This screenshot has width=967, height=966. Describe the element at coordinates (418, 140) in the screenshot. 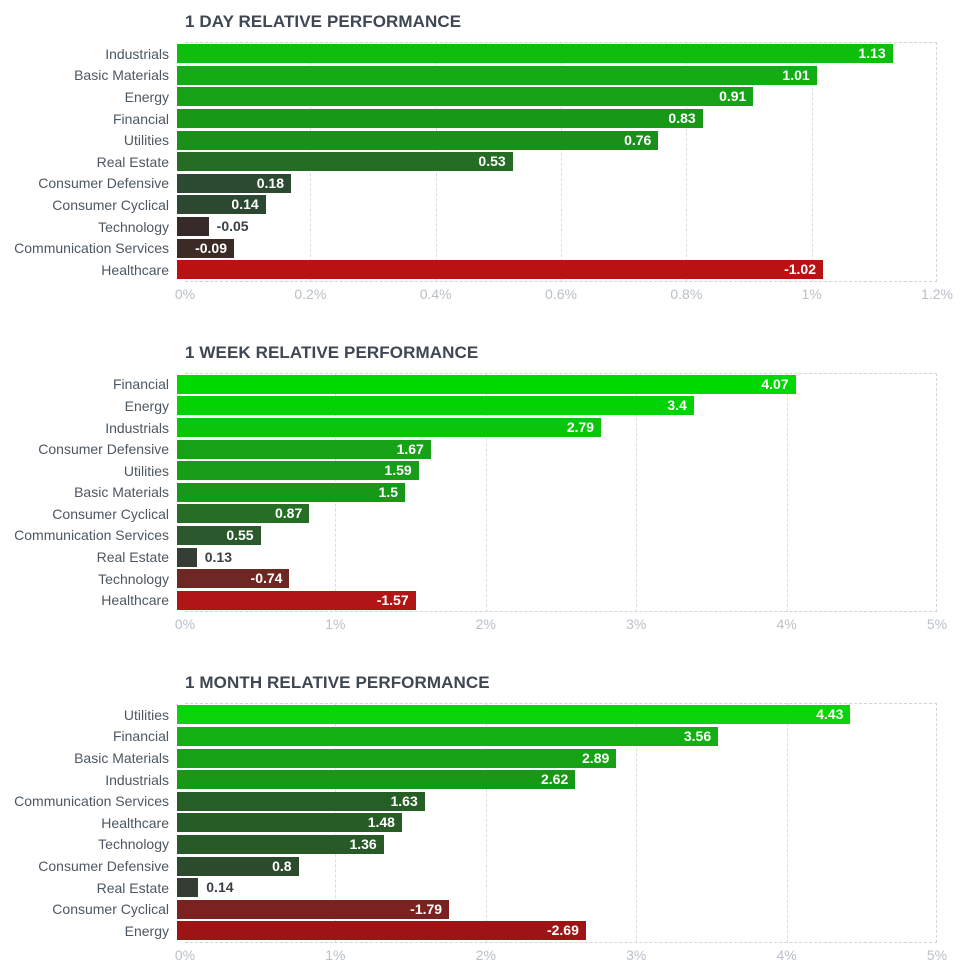

I see `bar: 0.76` at that location.